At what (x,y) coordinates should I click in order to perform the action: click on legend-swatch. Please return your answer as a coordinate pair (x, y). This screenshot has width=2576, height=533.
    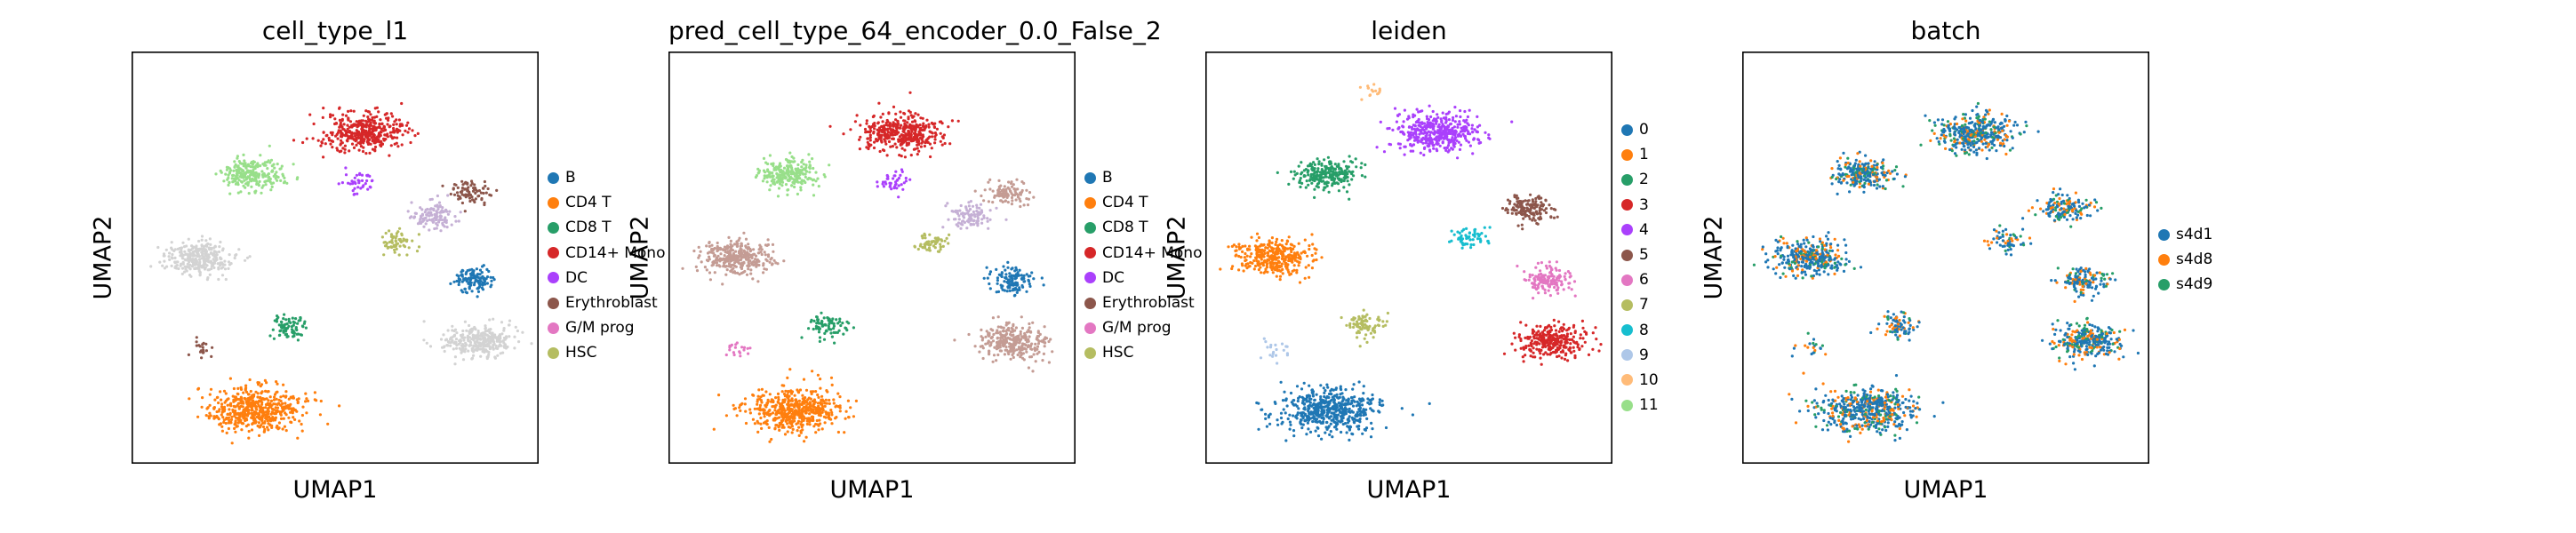
    Looking at the image, I should click on (1090, 253).